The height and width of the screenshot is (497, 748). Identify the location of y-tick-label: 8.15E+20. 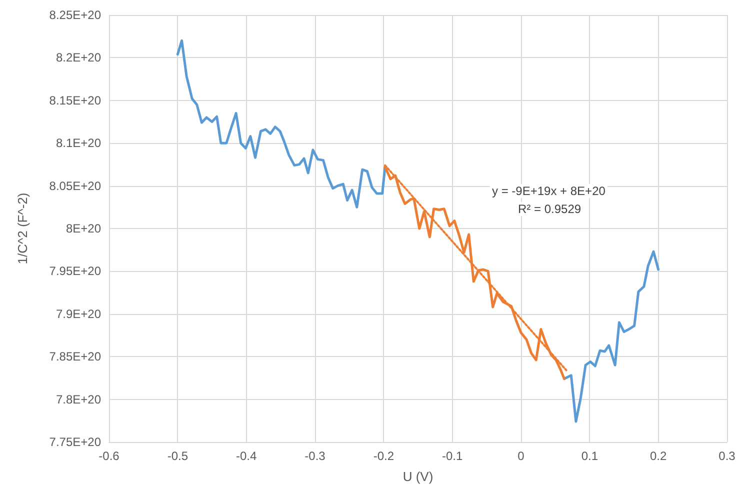
(75, 100).